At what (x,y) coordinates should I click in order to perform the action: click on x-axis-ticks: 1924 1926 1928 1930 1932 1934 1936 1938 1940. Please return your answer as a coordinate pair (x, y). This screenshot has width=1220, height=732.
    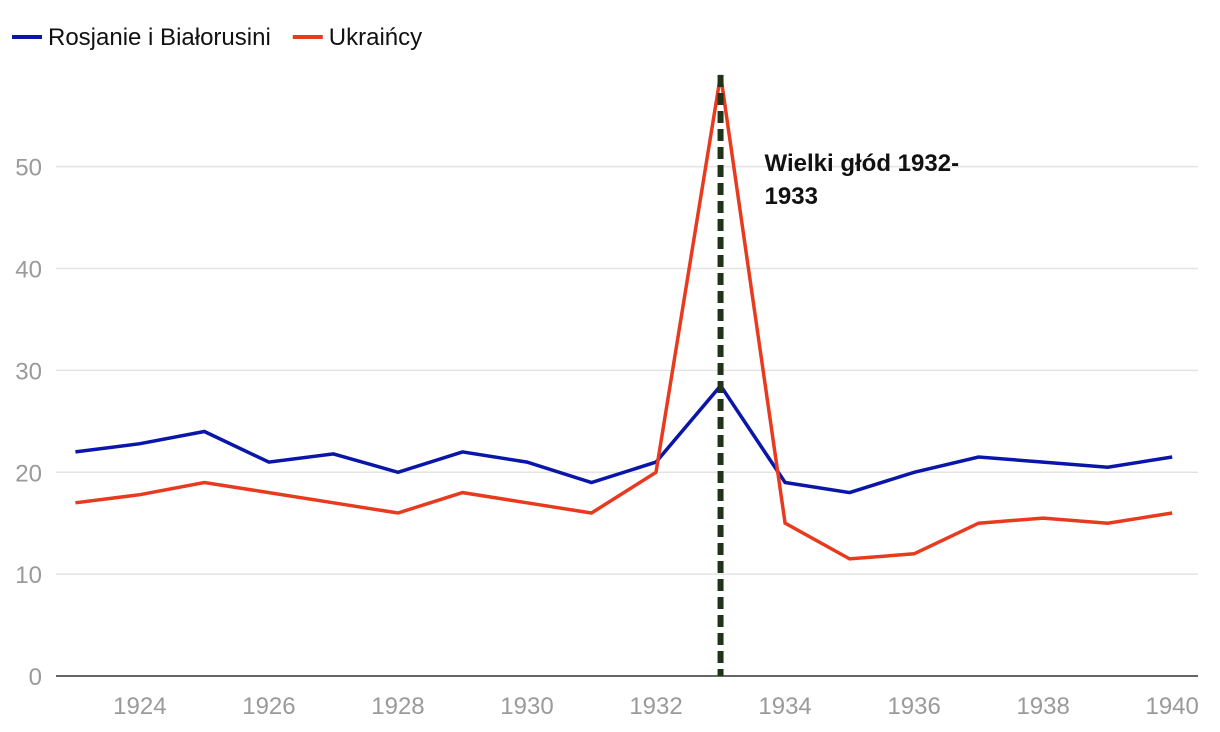
    Looking at the image, I should click on (656, 706).